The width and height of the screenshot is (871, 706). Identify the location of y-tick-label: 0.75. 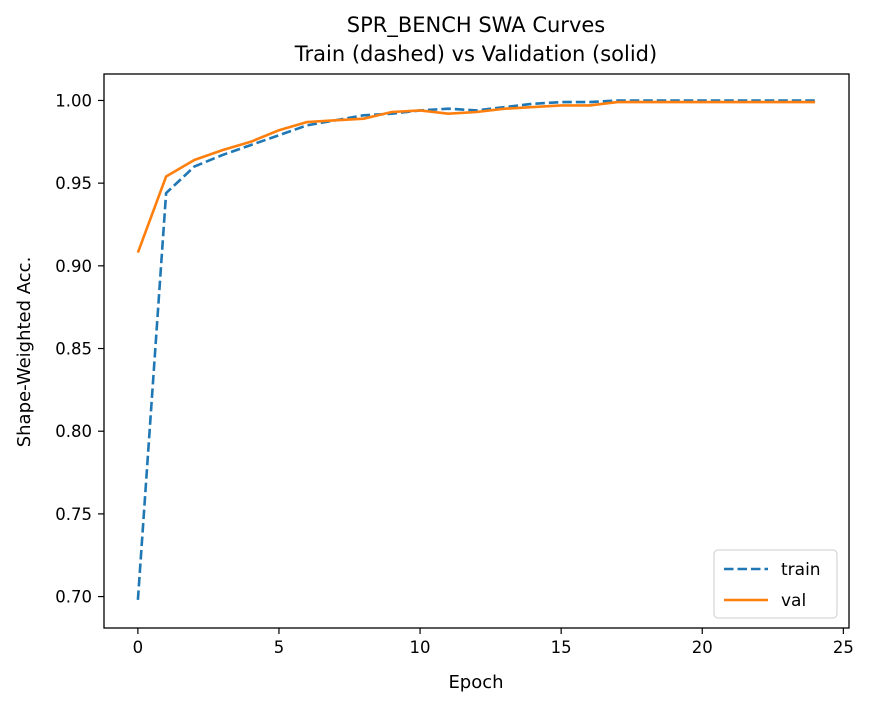
(73, 514).